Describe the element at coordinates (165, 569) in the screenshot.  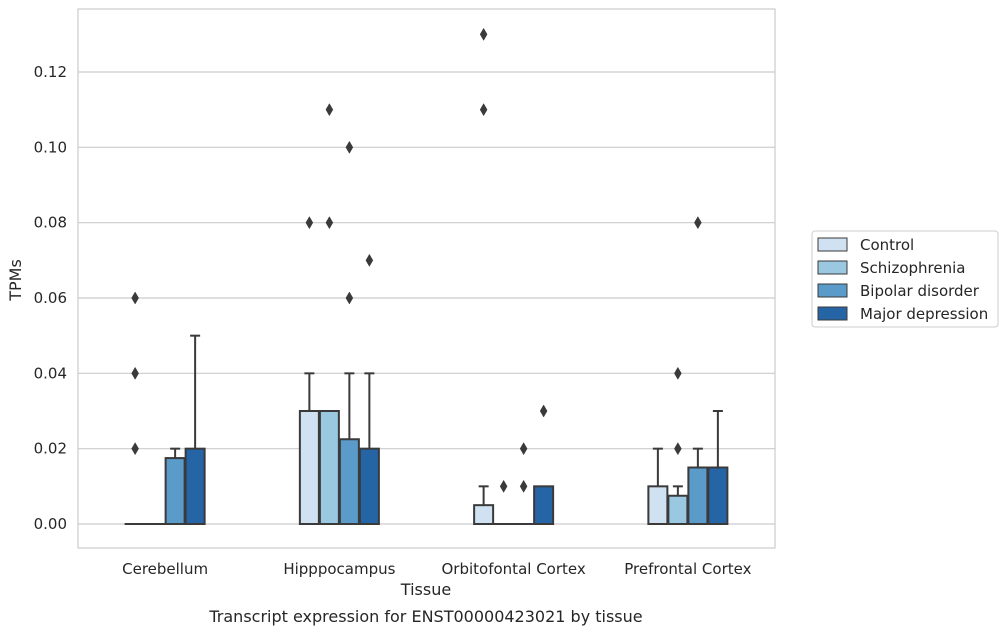
I see `x-tick-label: Cerebellum` at that location.